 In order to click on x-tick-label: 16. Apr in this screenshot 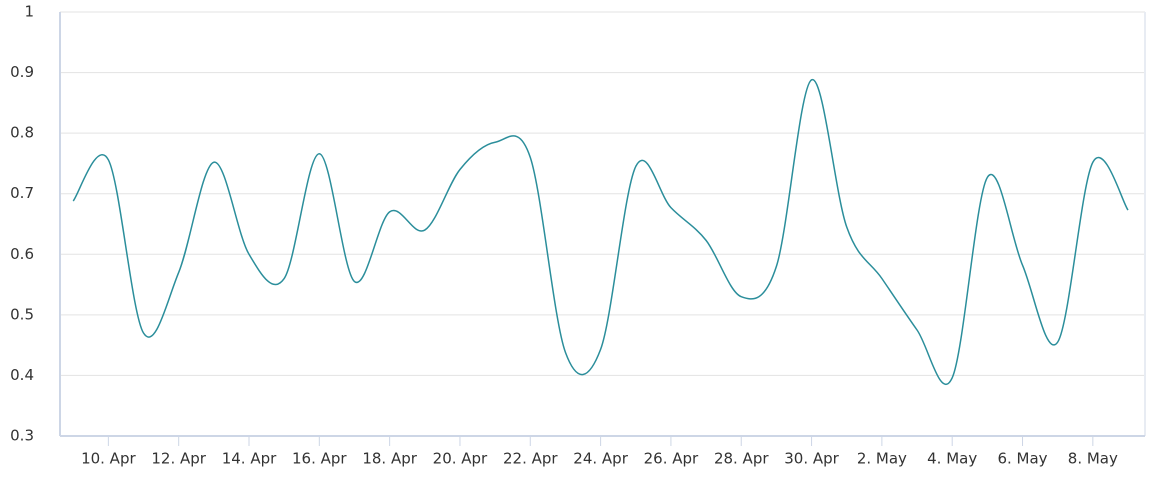, I will do `click(319, 459)`.